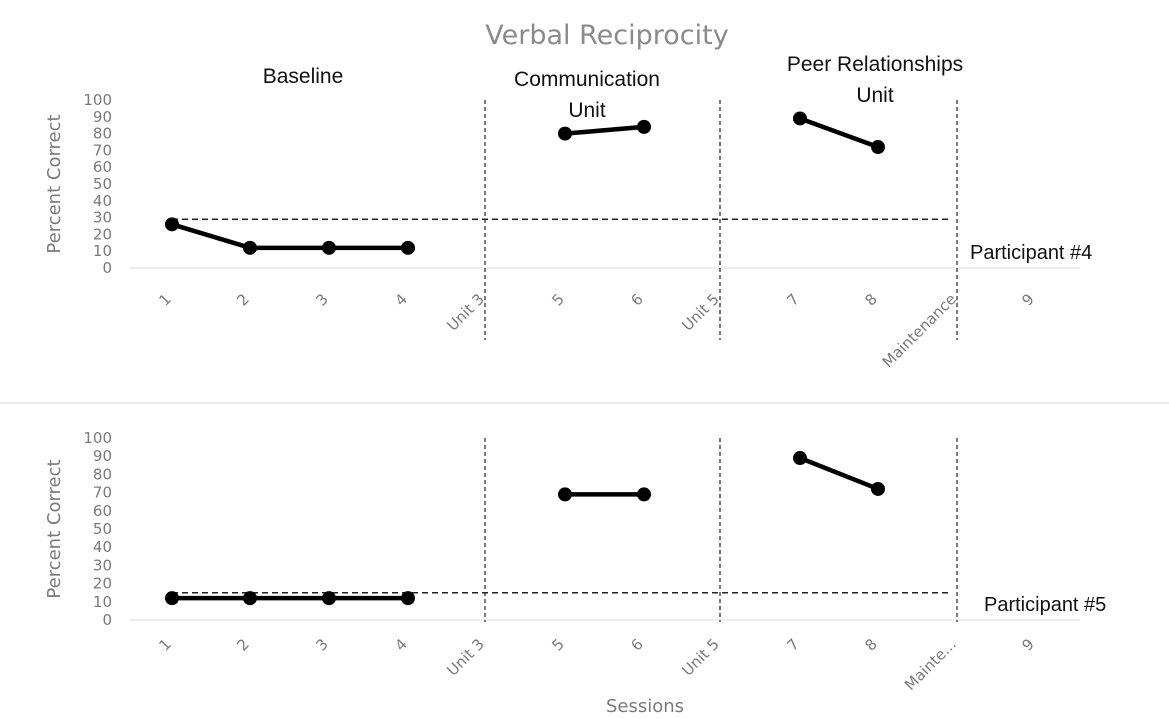 This screenshot has height=719, width=1169. What do you see at coordinates (1045, 605) in the screenshot?
I see `participant-label: Participant #5` at bounding box center [1045, 605].